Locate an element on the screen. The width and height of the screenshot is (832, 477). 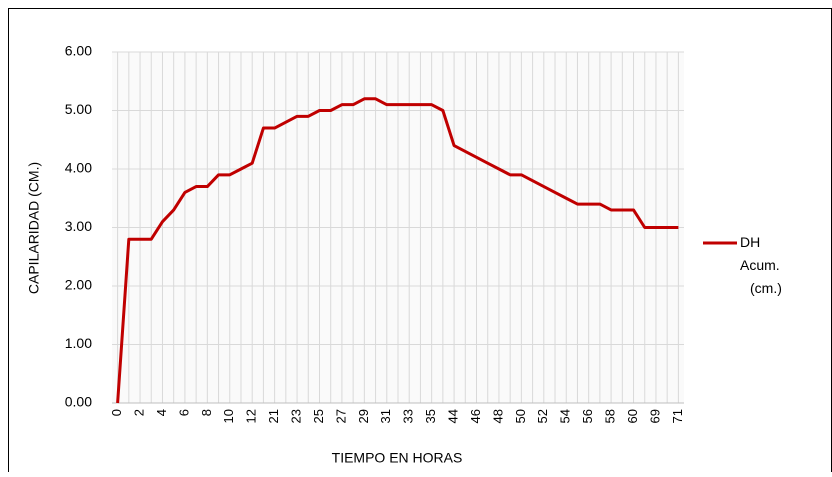
x-tick-label: 58 is located at coordinates (610, 416).